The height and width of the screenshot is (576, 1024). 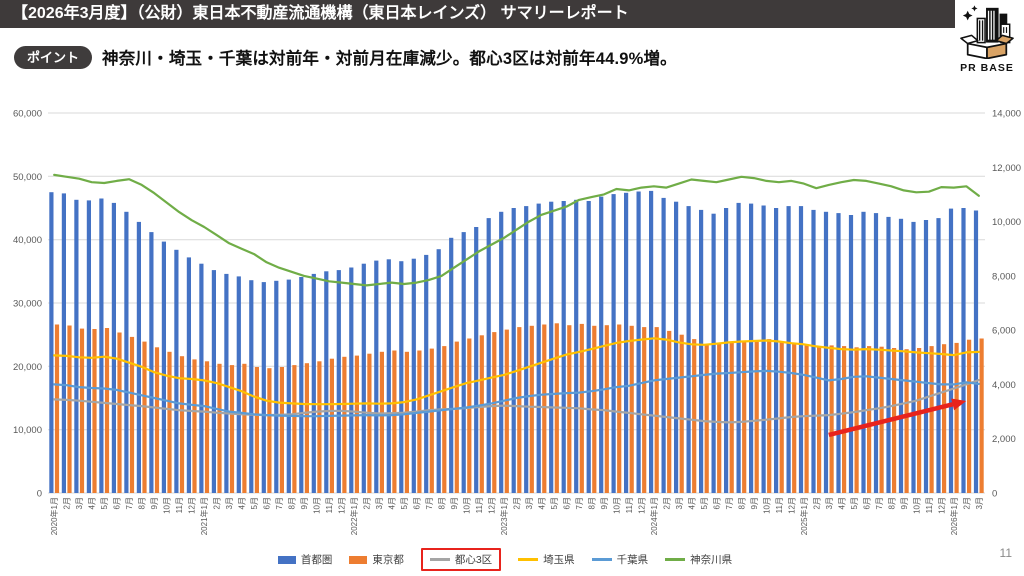 I want to click on page-number: 11, so click(x=1005, y=553).